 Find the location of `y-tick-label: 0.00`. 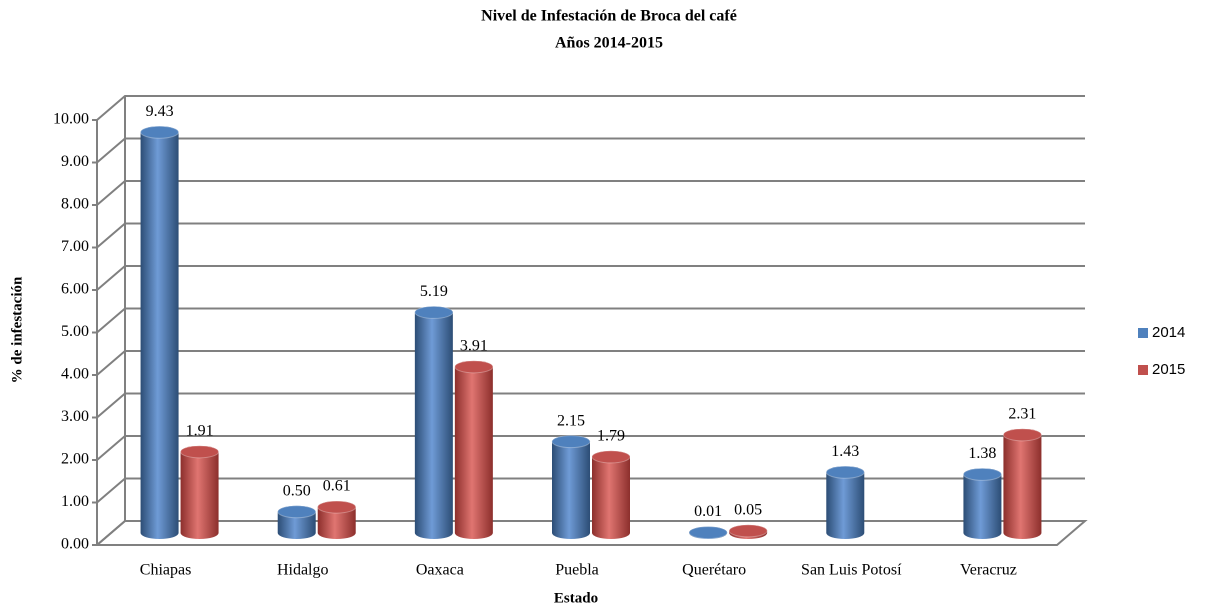

y-tick-label: 0.00 is located at coordinates (75, 544).